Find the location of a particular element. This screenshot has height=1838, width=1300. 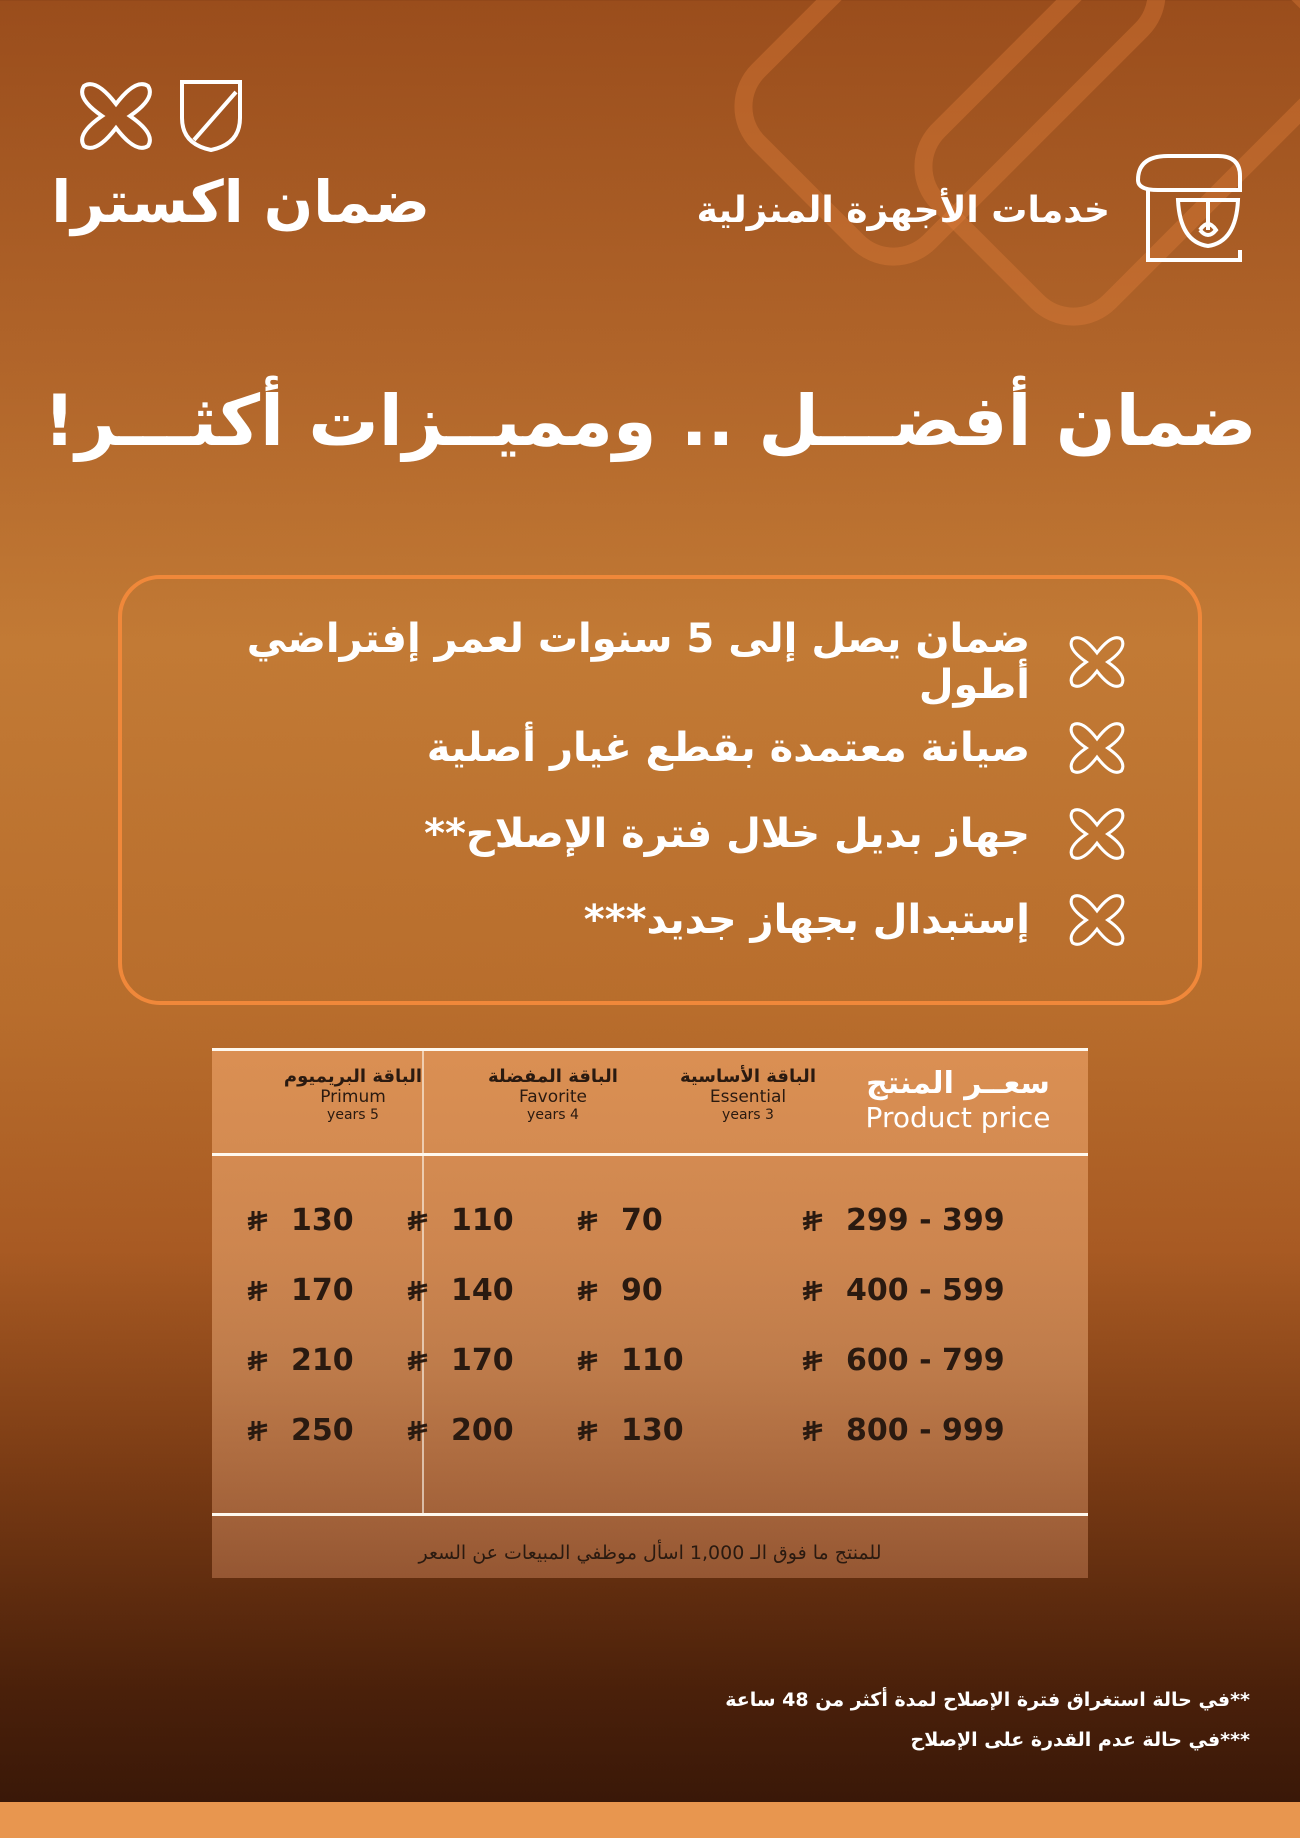

cell-value: 400 - 599 is located at coordinates (925, 1290).